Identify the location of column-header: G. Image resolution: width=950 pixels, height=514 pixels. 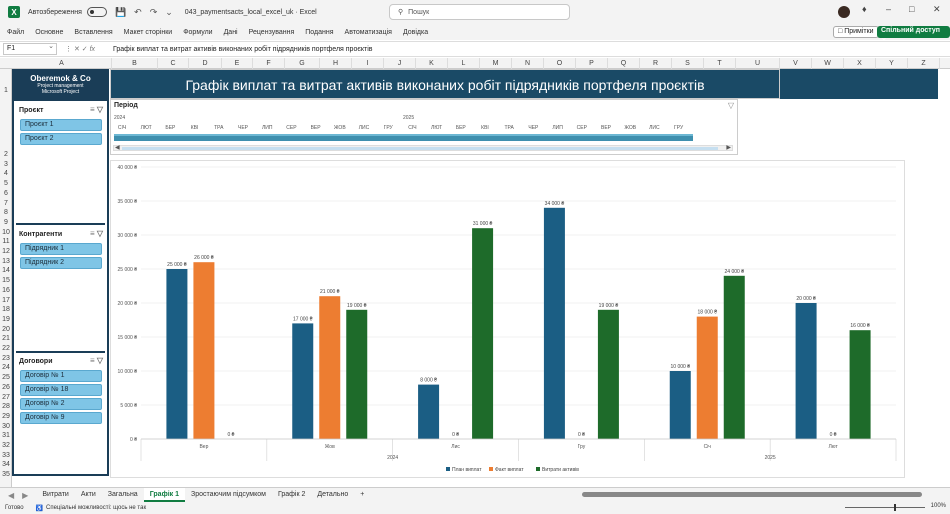
(302, 63).